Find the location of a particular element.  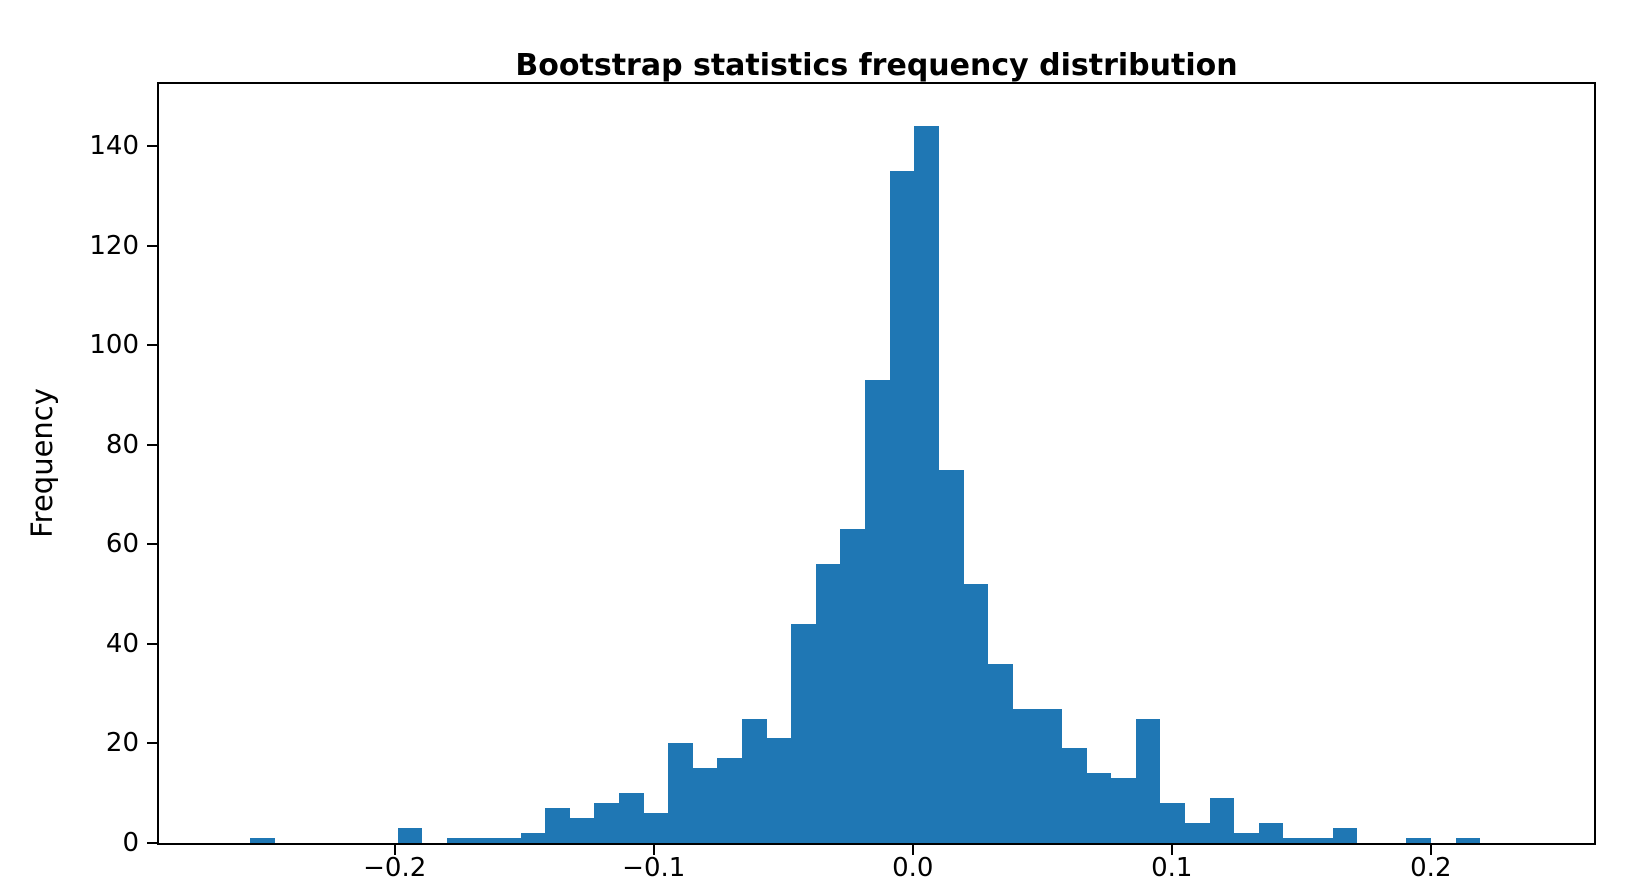

y-axis-label: Frequency is located at coordinates (42, 463).